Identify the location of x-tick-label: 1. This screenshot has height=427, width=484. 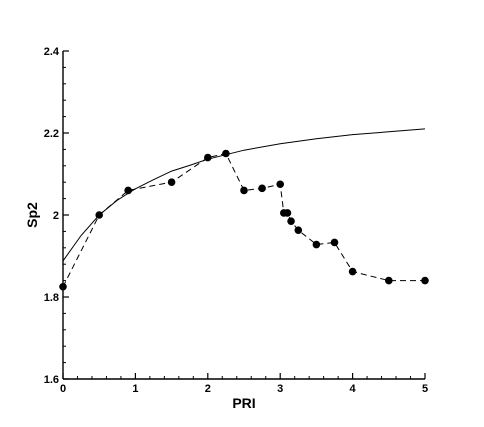
(135, 389).